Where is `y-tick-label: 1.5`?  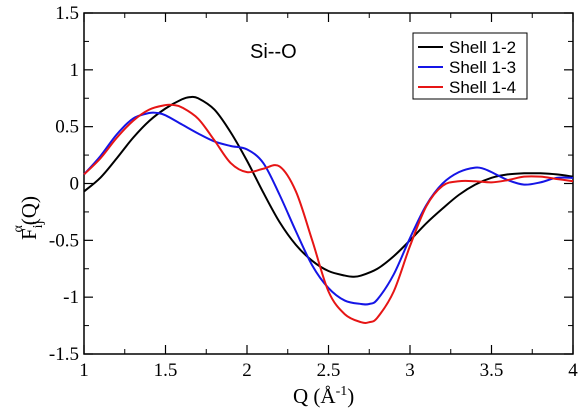 y-tick-label: 1.5 is located at coordinates (67, 13).